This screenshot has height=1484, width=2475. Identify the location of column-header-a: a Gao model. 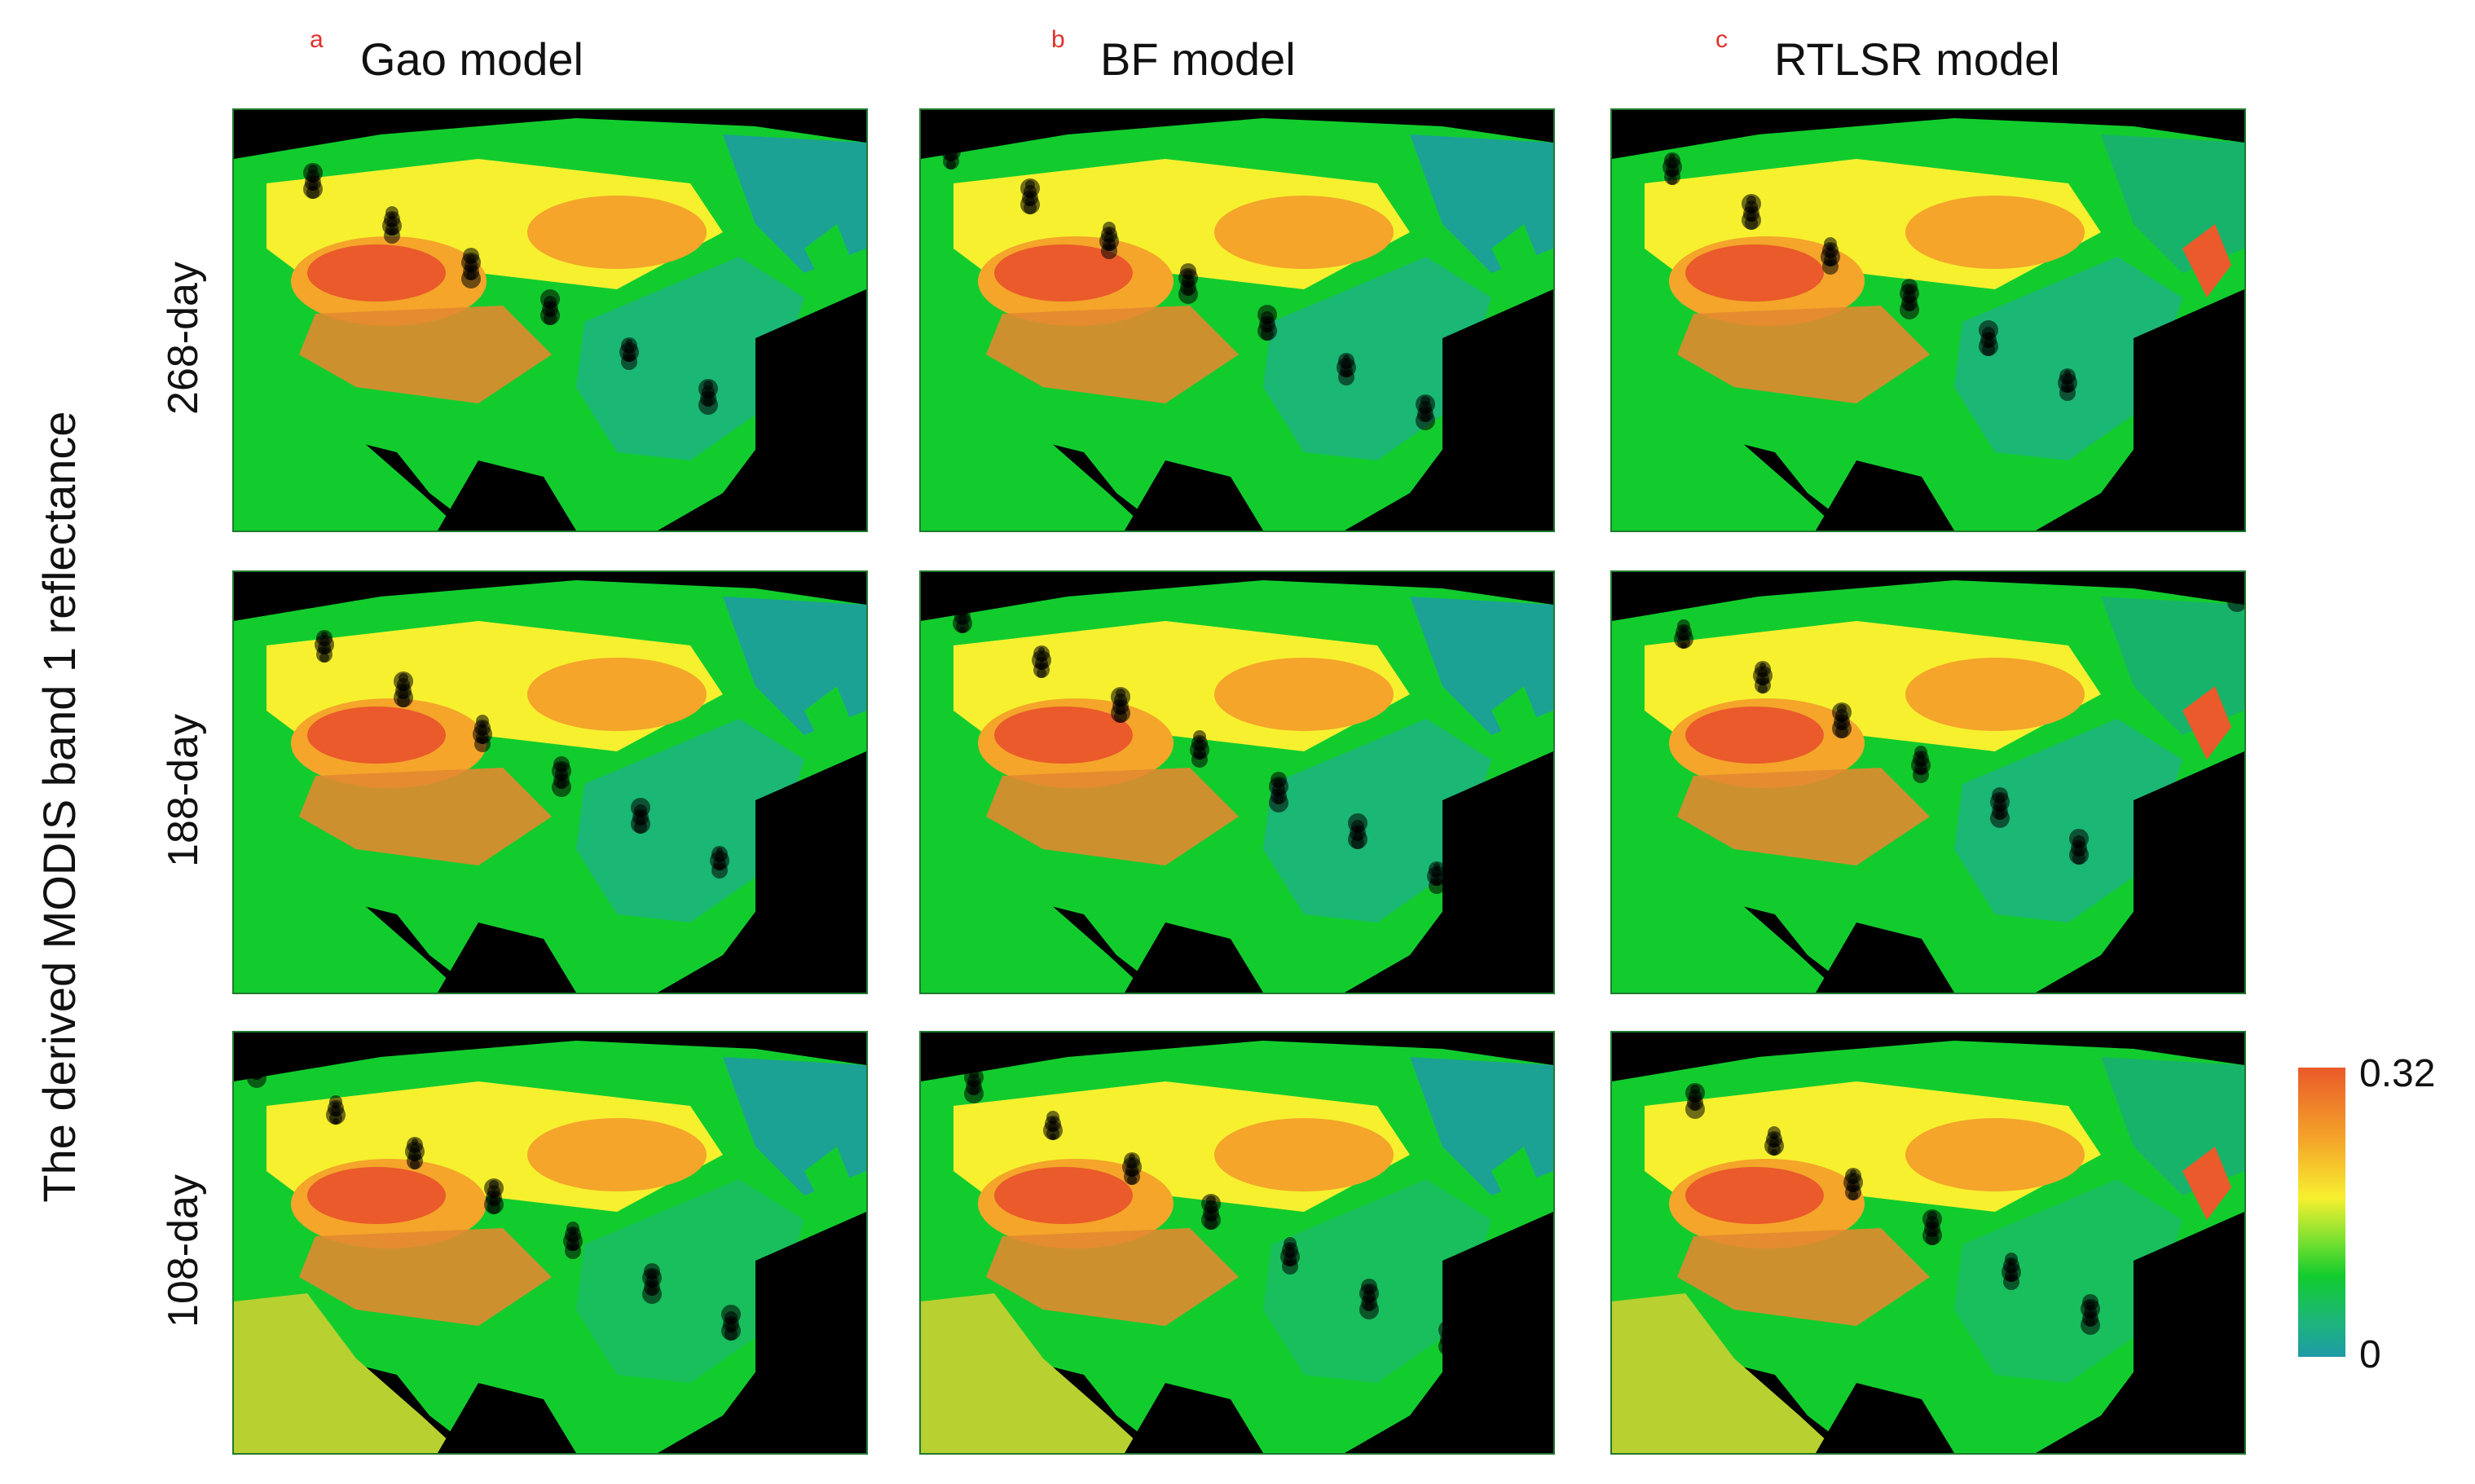
(513, 58).